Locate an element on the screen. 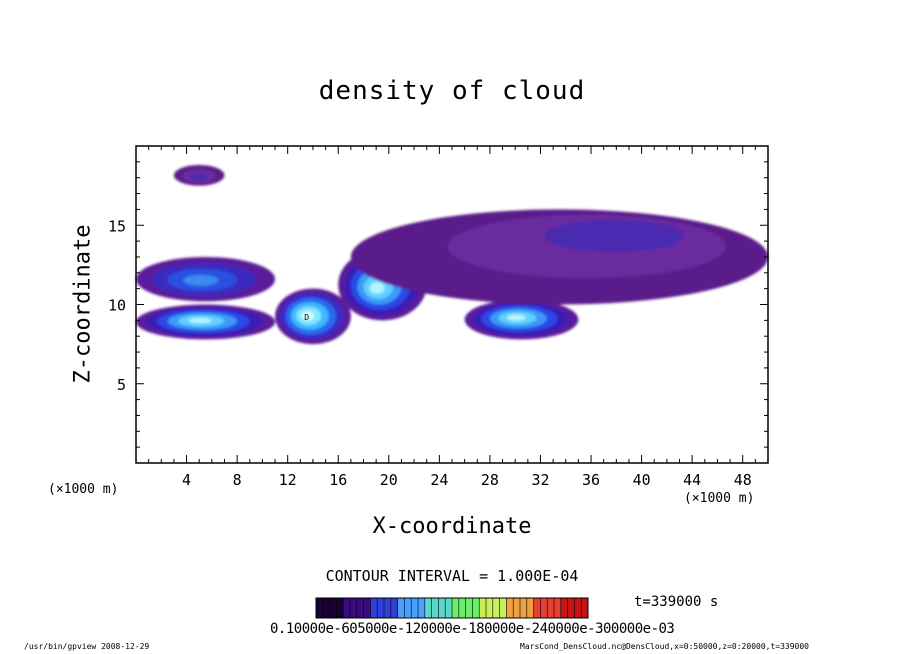  chart-title: density of cloud is located at coordinates (452, 91).